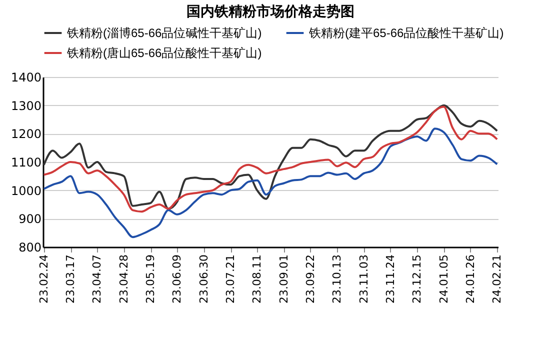 The image size is (542, 343). Describe the element at coordinates (30, 247) in the screenshot. I see `y-tick-label: 800` at that location.